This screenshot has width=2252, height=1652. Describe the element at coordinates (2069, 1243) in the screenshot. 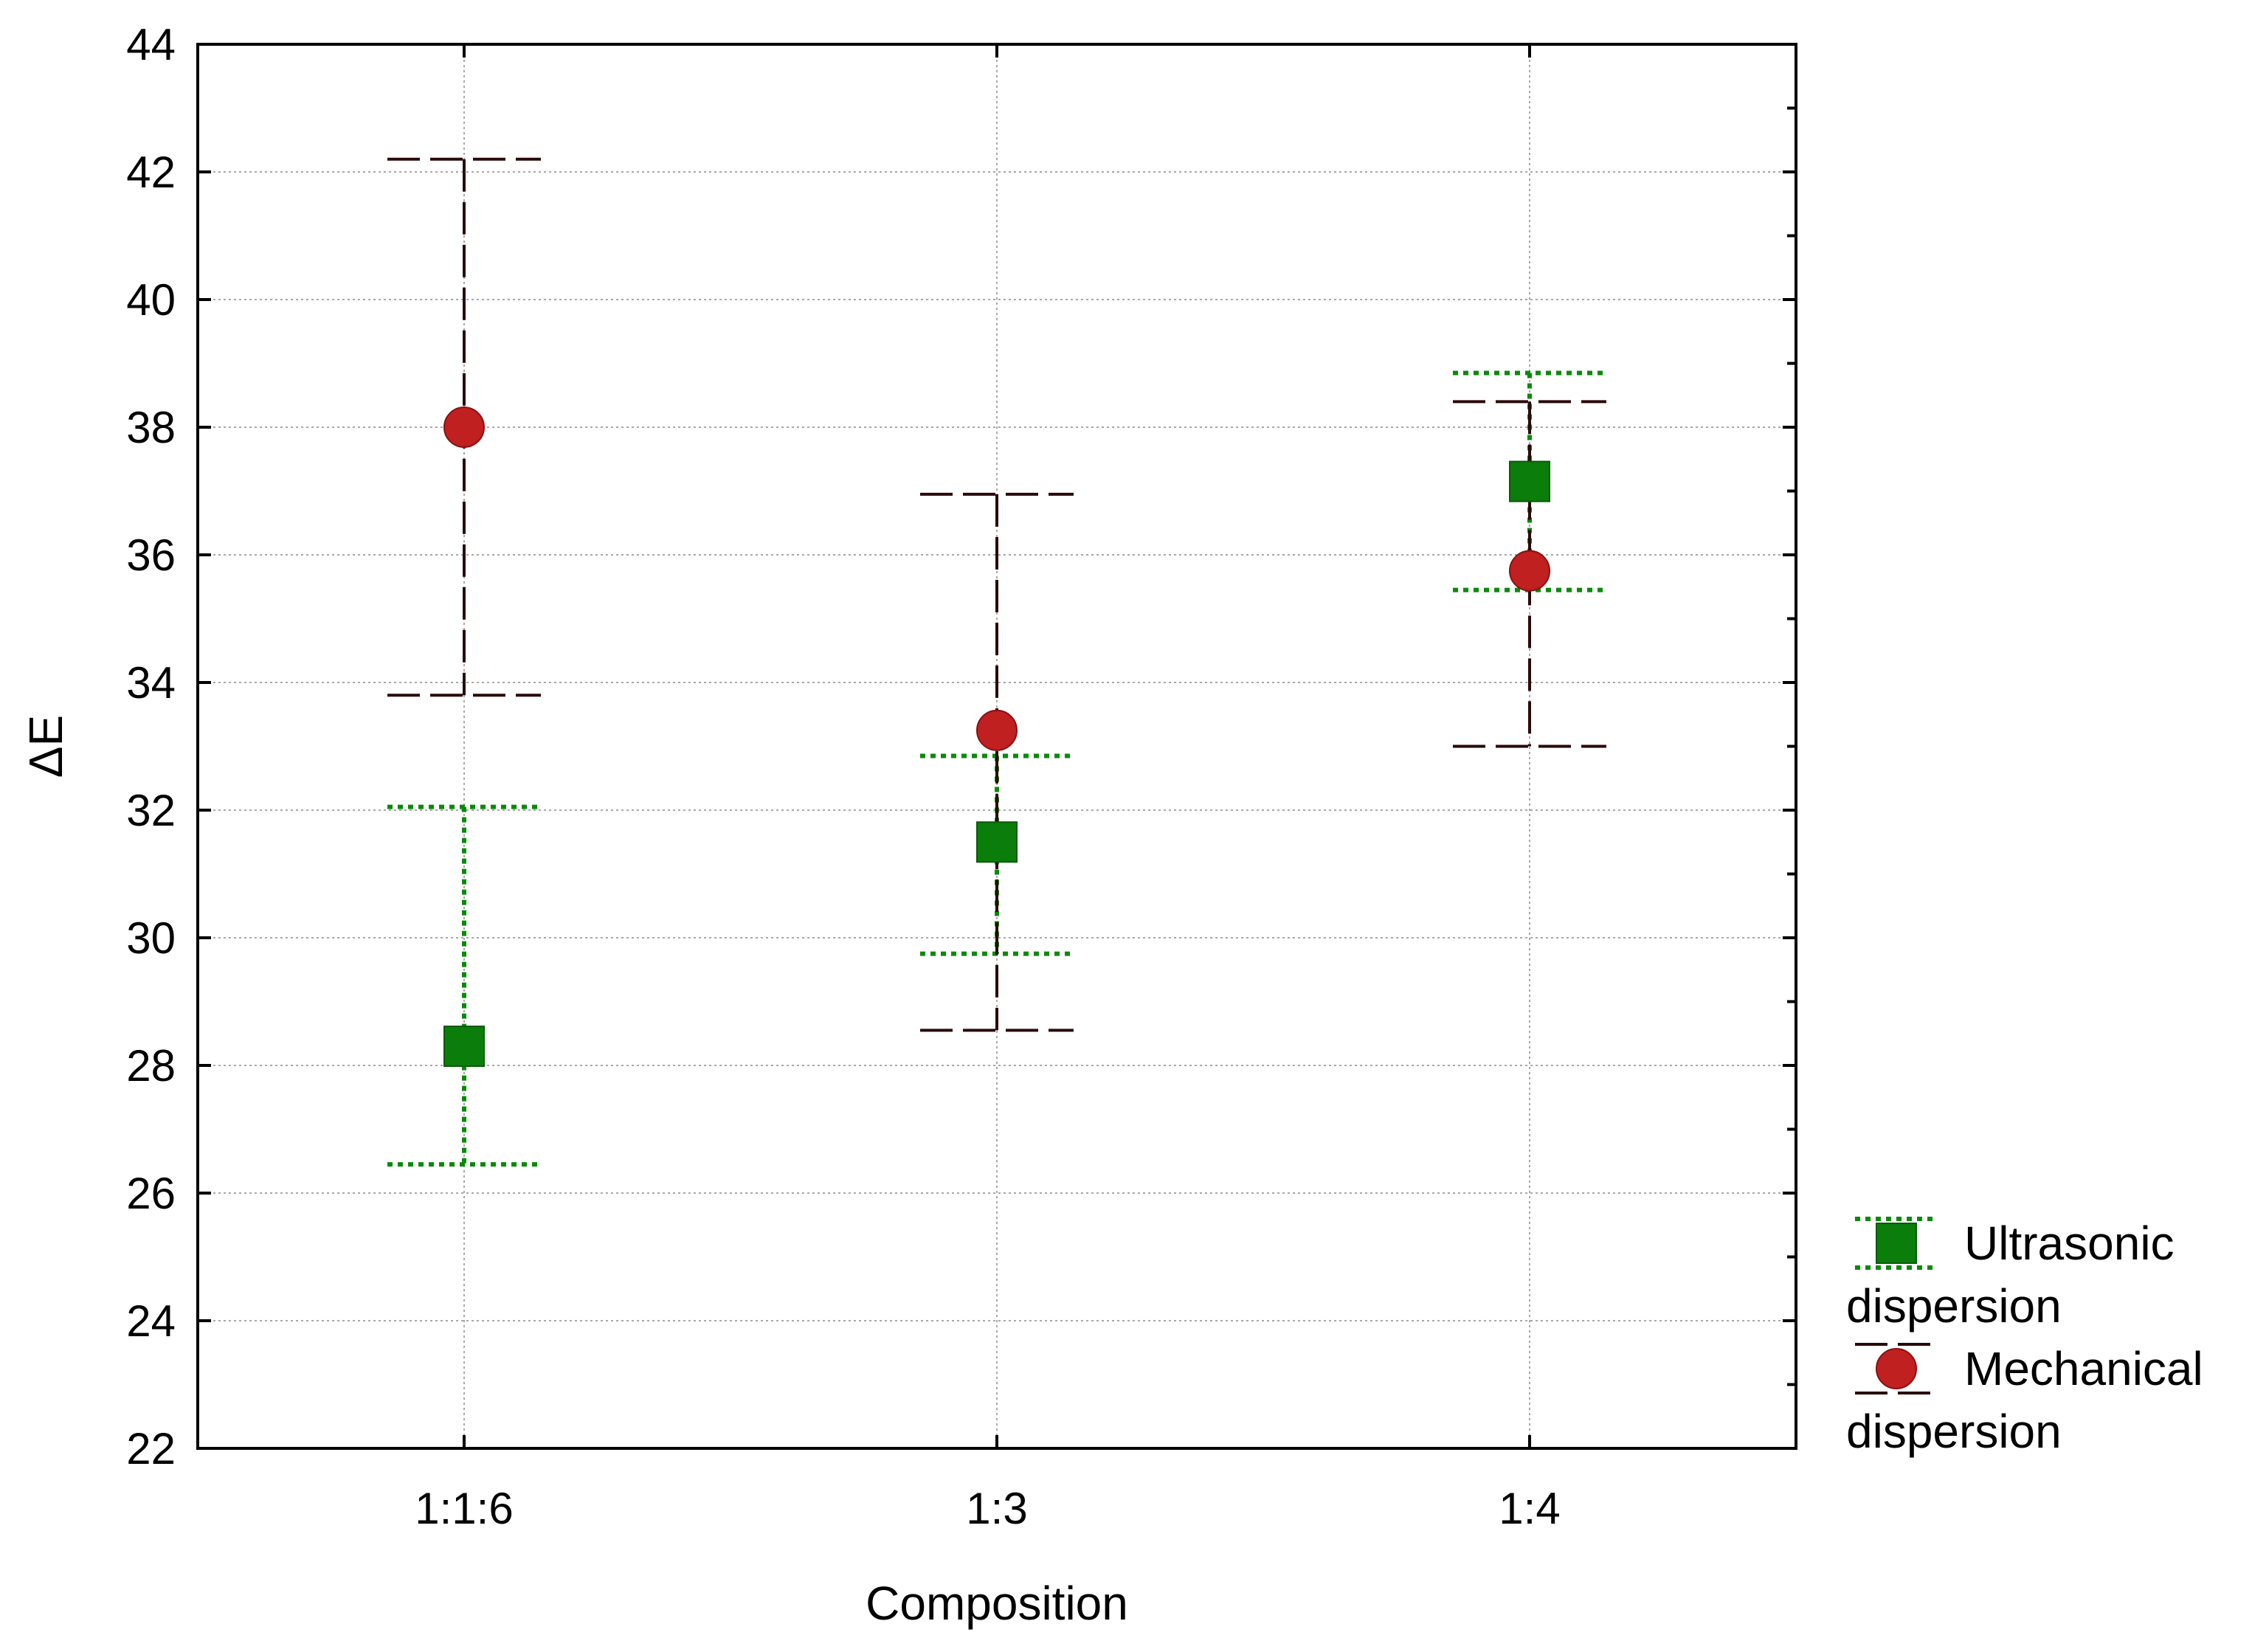

I see `legend-label-line1: Ultrasonic` at that location.